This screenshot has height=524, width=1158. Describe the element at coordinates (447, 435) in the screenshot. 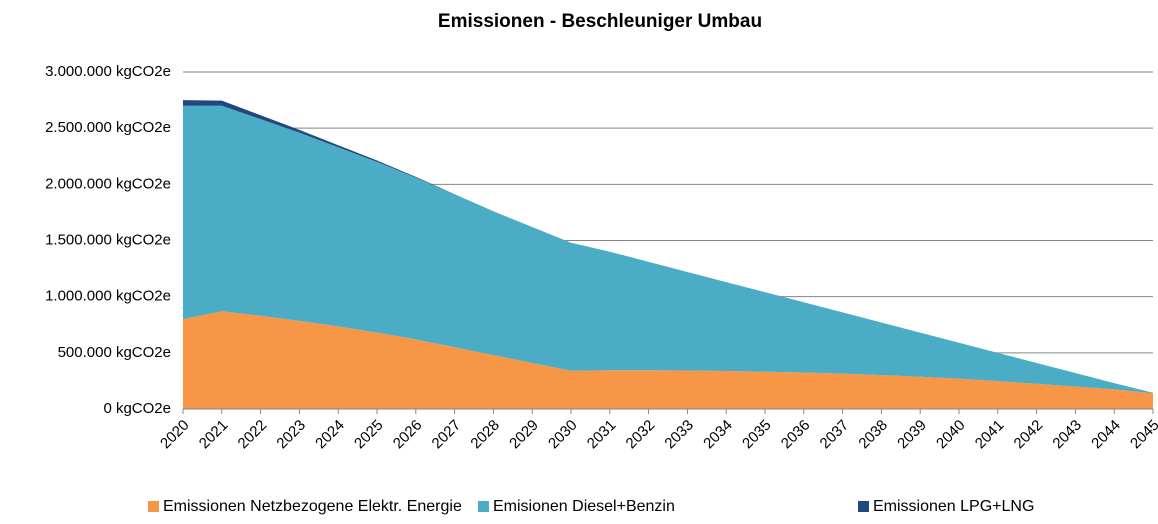

I see `x-tick-label: 2027` at that location.